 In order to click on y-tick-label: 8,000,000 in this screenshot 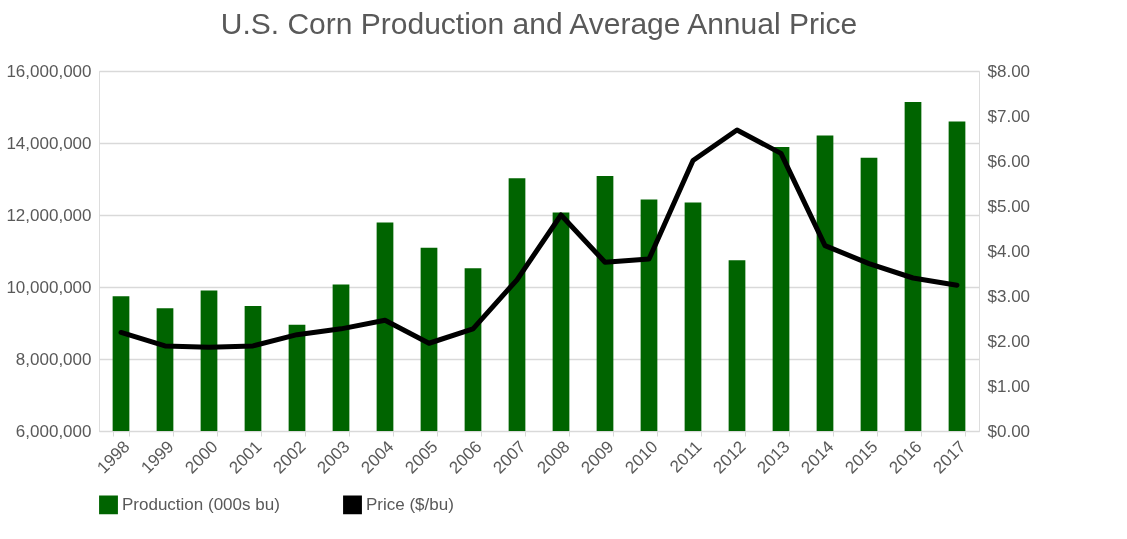, I will do `click(53, 359)`.